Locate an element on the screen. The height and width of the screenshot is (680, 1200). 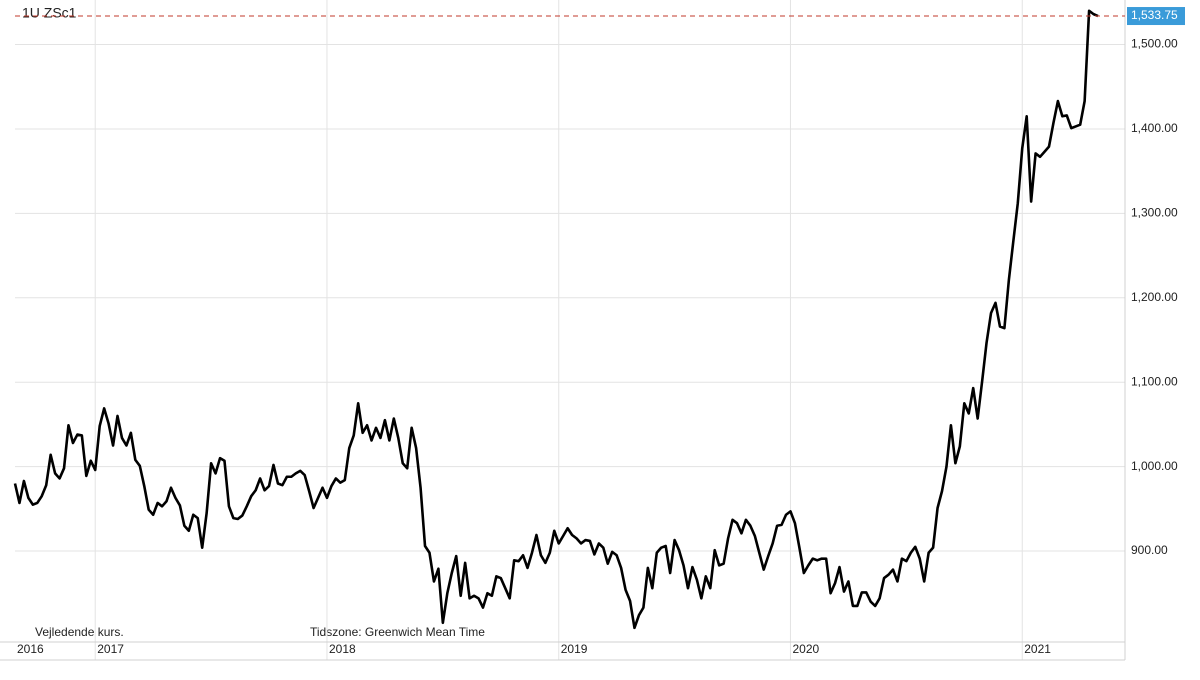
y-tick-label: 1,400.00 is located at coordinates (1154, 128).